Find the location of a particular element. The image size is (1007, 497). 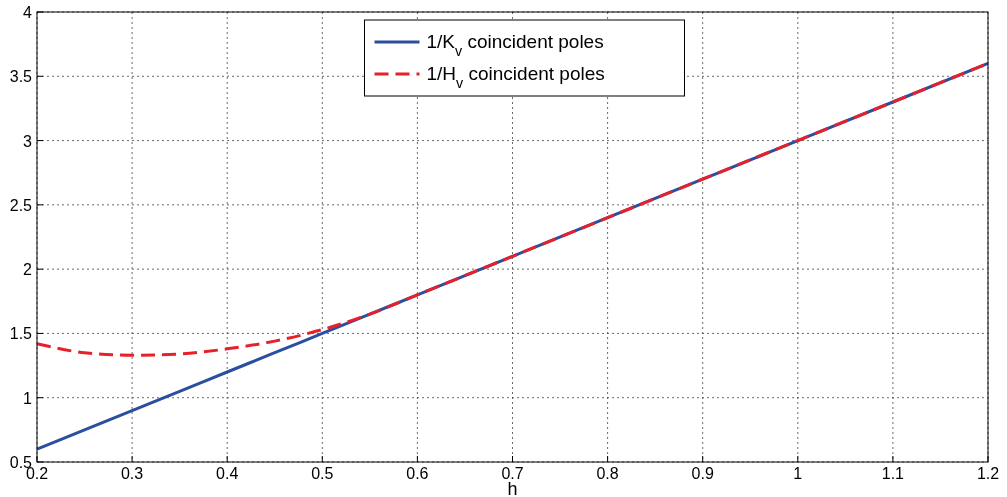

legend-label: 1/H$_{v}$ coincident poles is located at coordinates (515, 77).